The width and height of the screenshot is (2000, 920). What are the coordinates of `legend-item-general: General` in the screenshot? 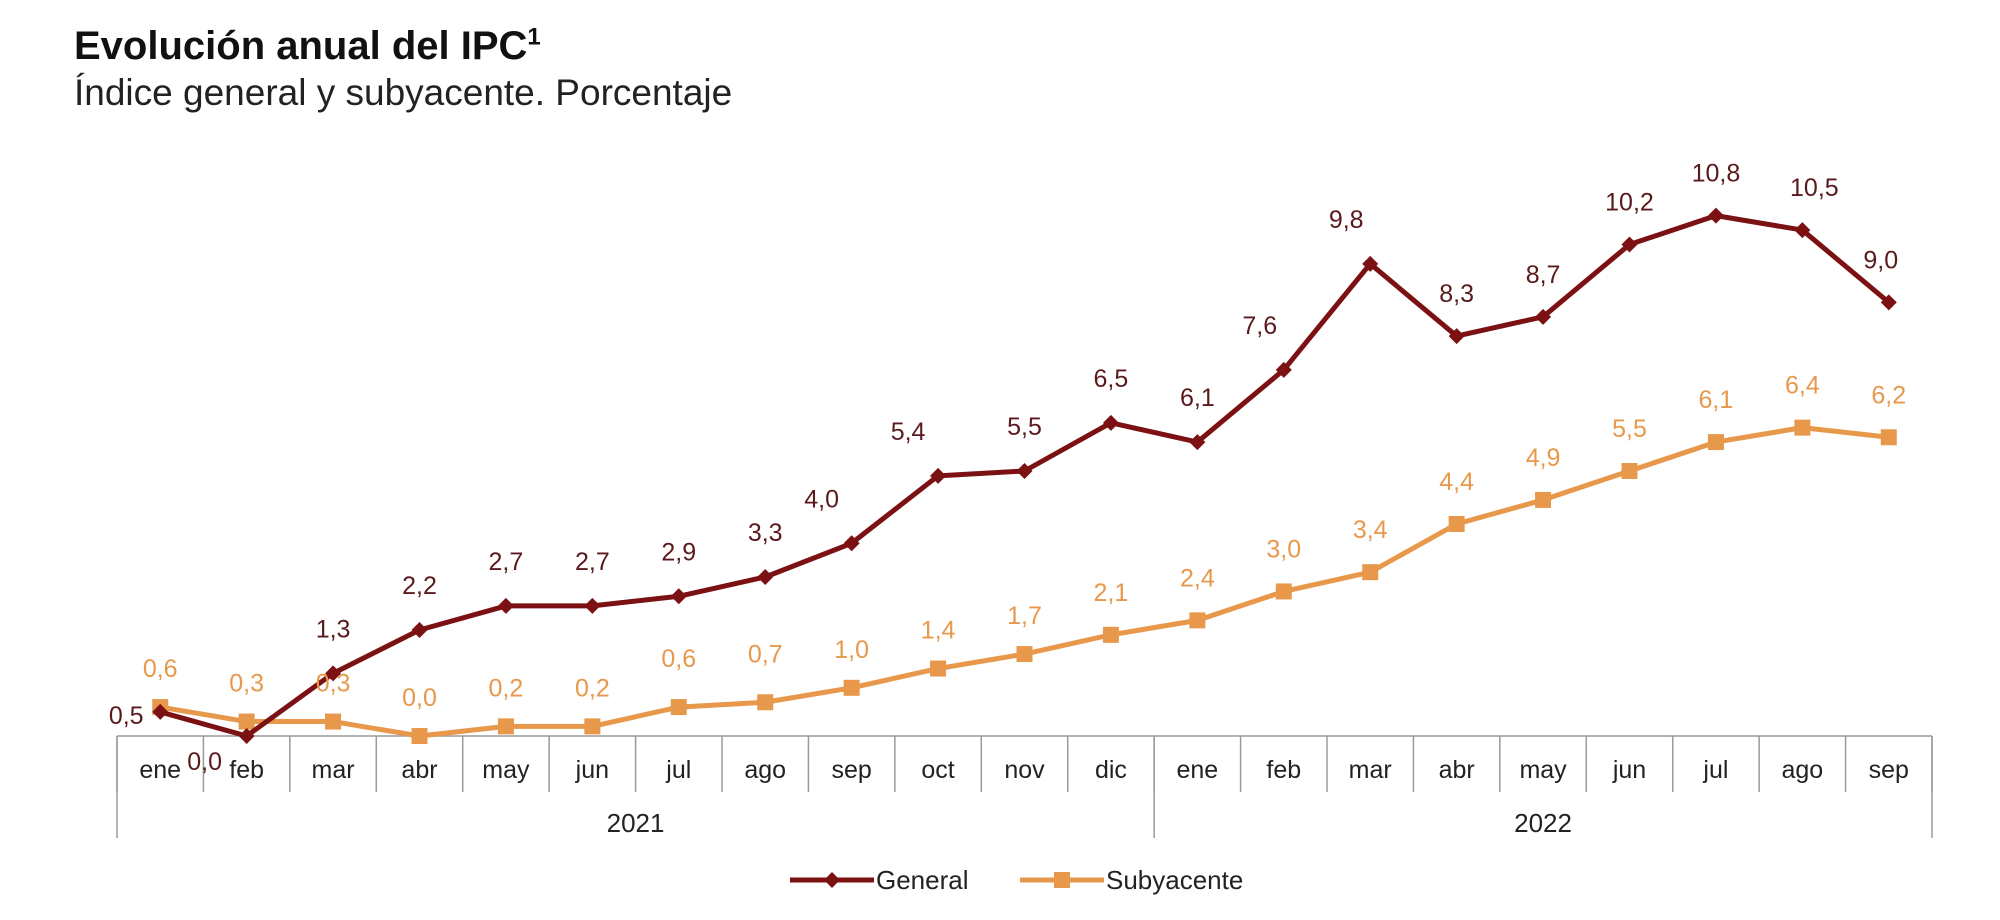 It's located at (879, 880).